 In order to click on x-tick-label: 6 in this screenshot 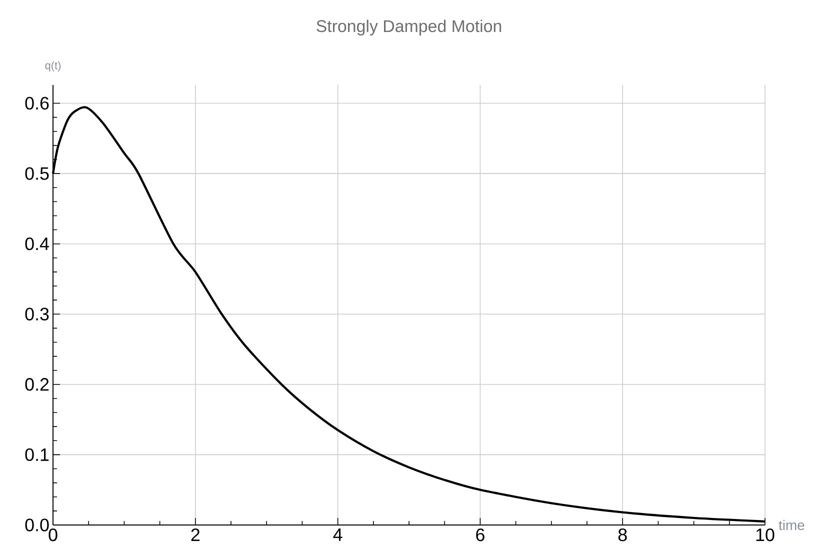, I will do `click(480, 535)`.